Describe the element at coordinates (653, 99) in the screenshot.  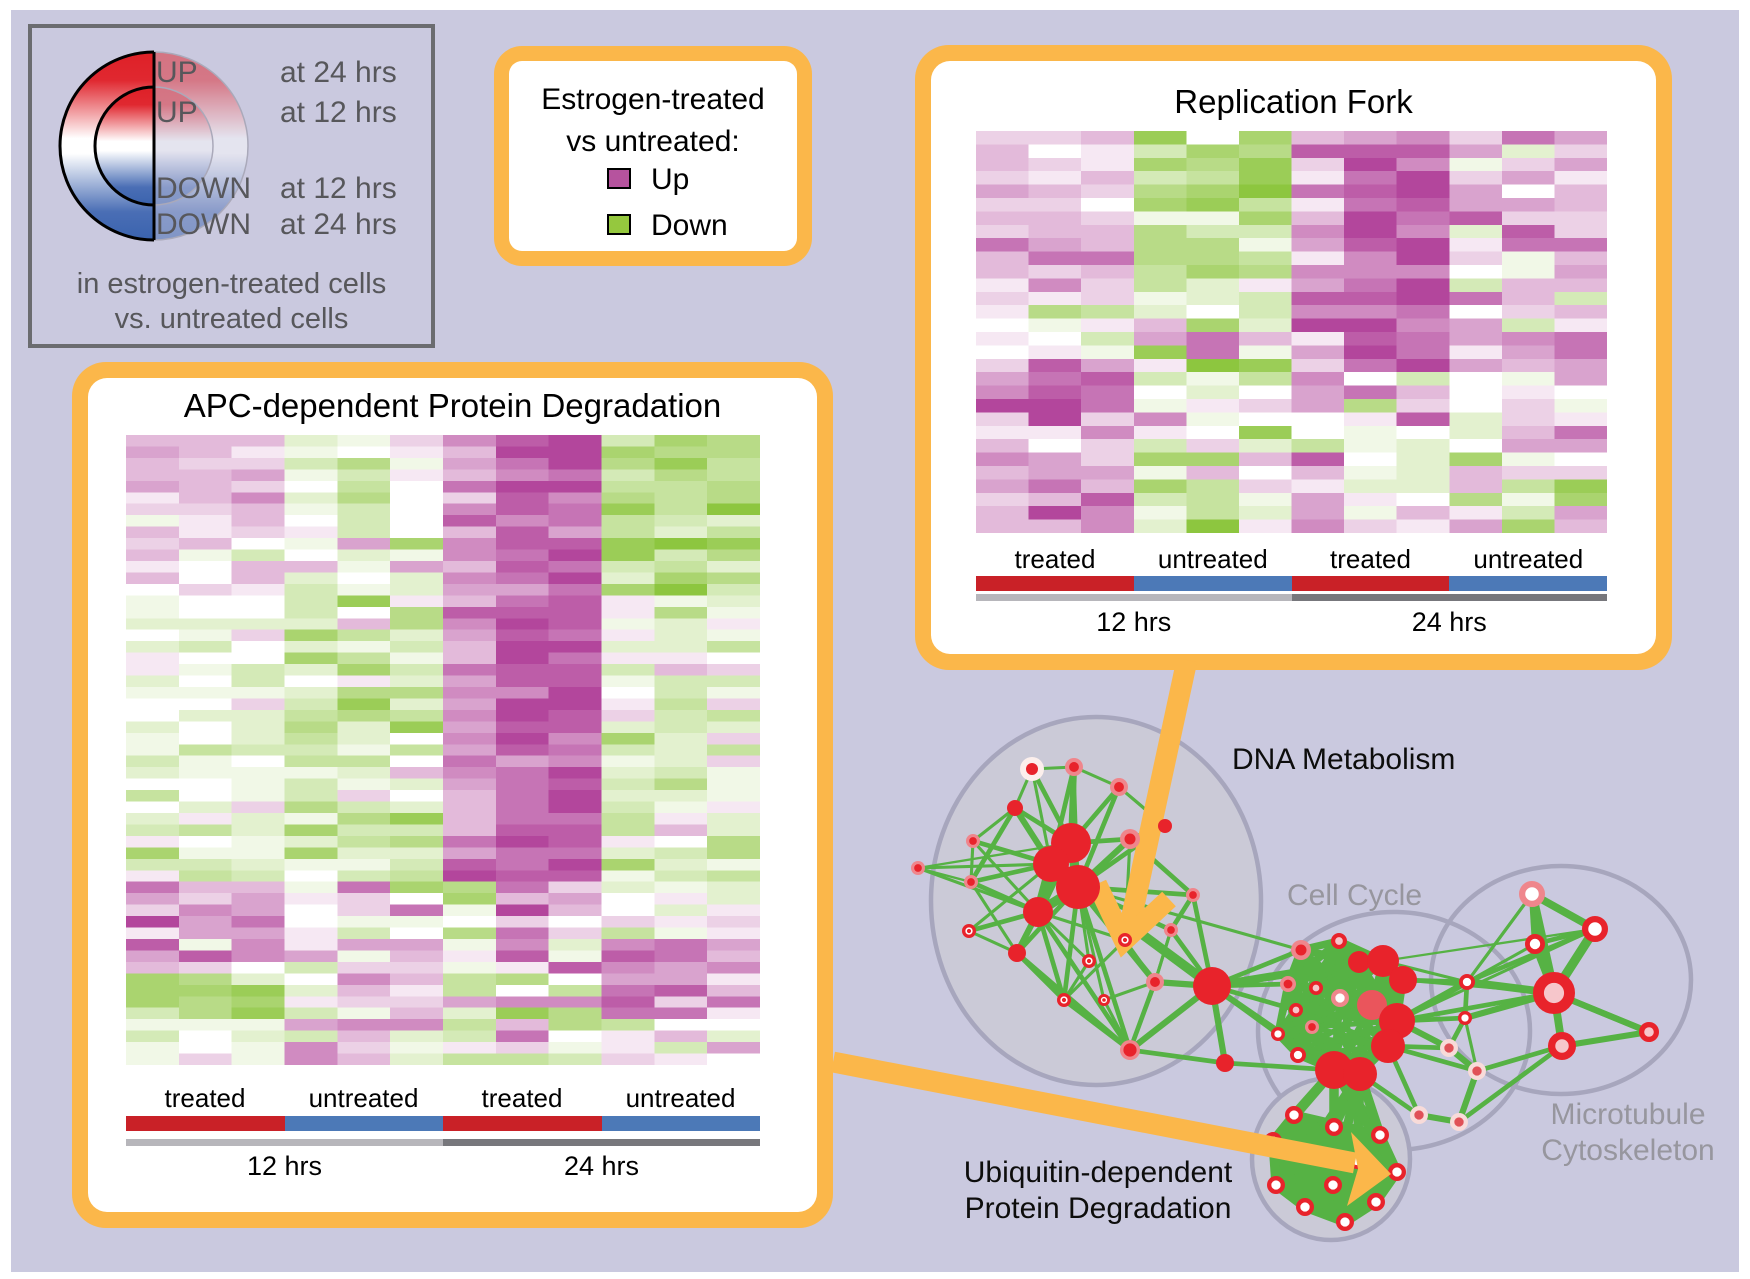
I see `estrogen-legend-title-line1: Estrogen-treated` at that location.